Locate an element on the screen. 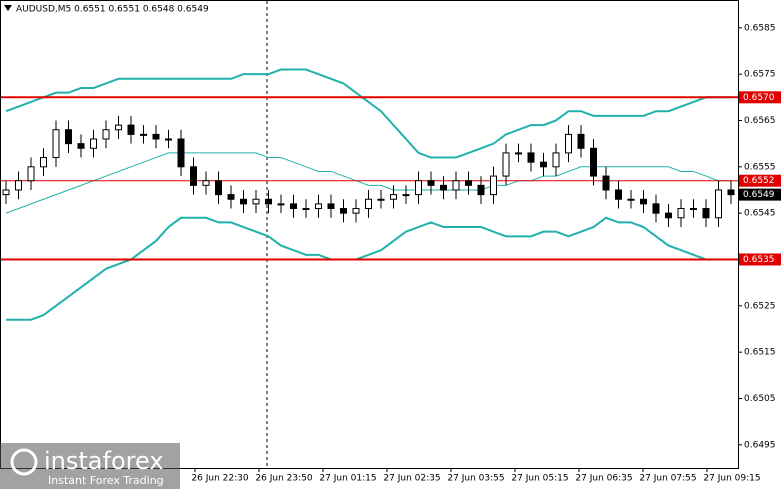  x-tick-label: 27 Jun 09:15 is located at coordinates (731, 479).